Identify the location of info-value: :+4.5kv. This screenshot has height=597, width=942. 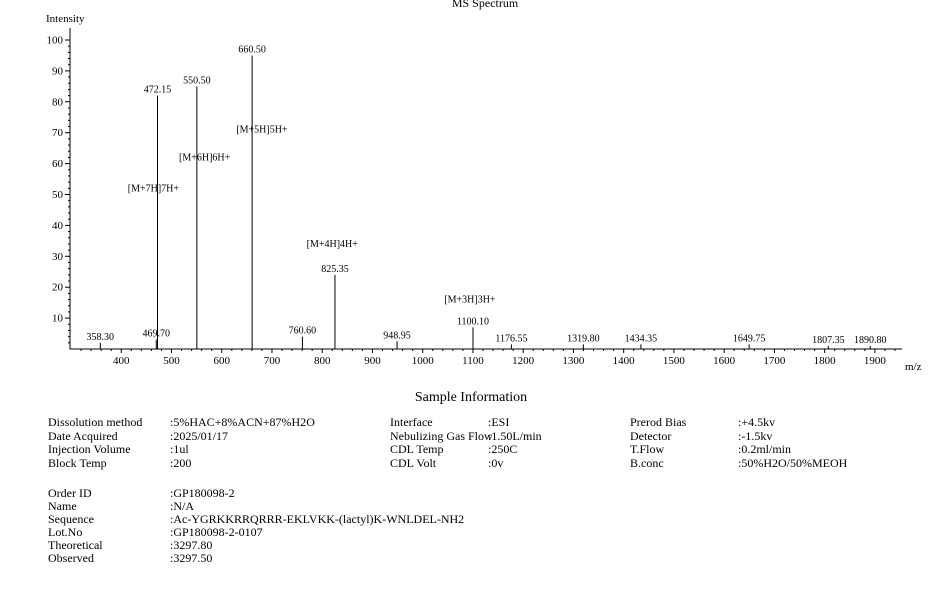
(757, 422).